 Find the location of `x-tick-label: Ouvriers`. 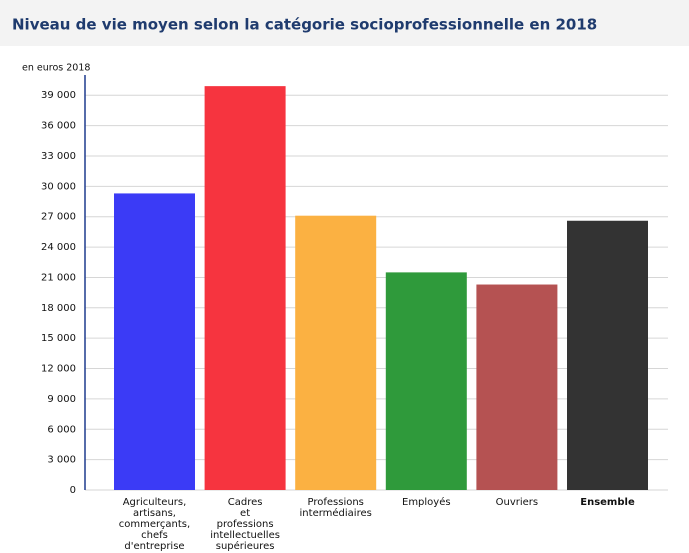

x-tick-label: Ouvriers is located at coordinates (517, 502).